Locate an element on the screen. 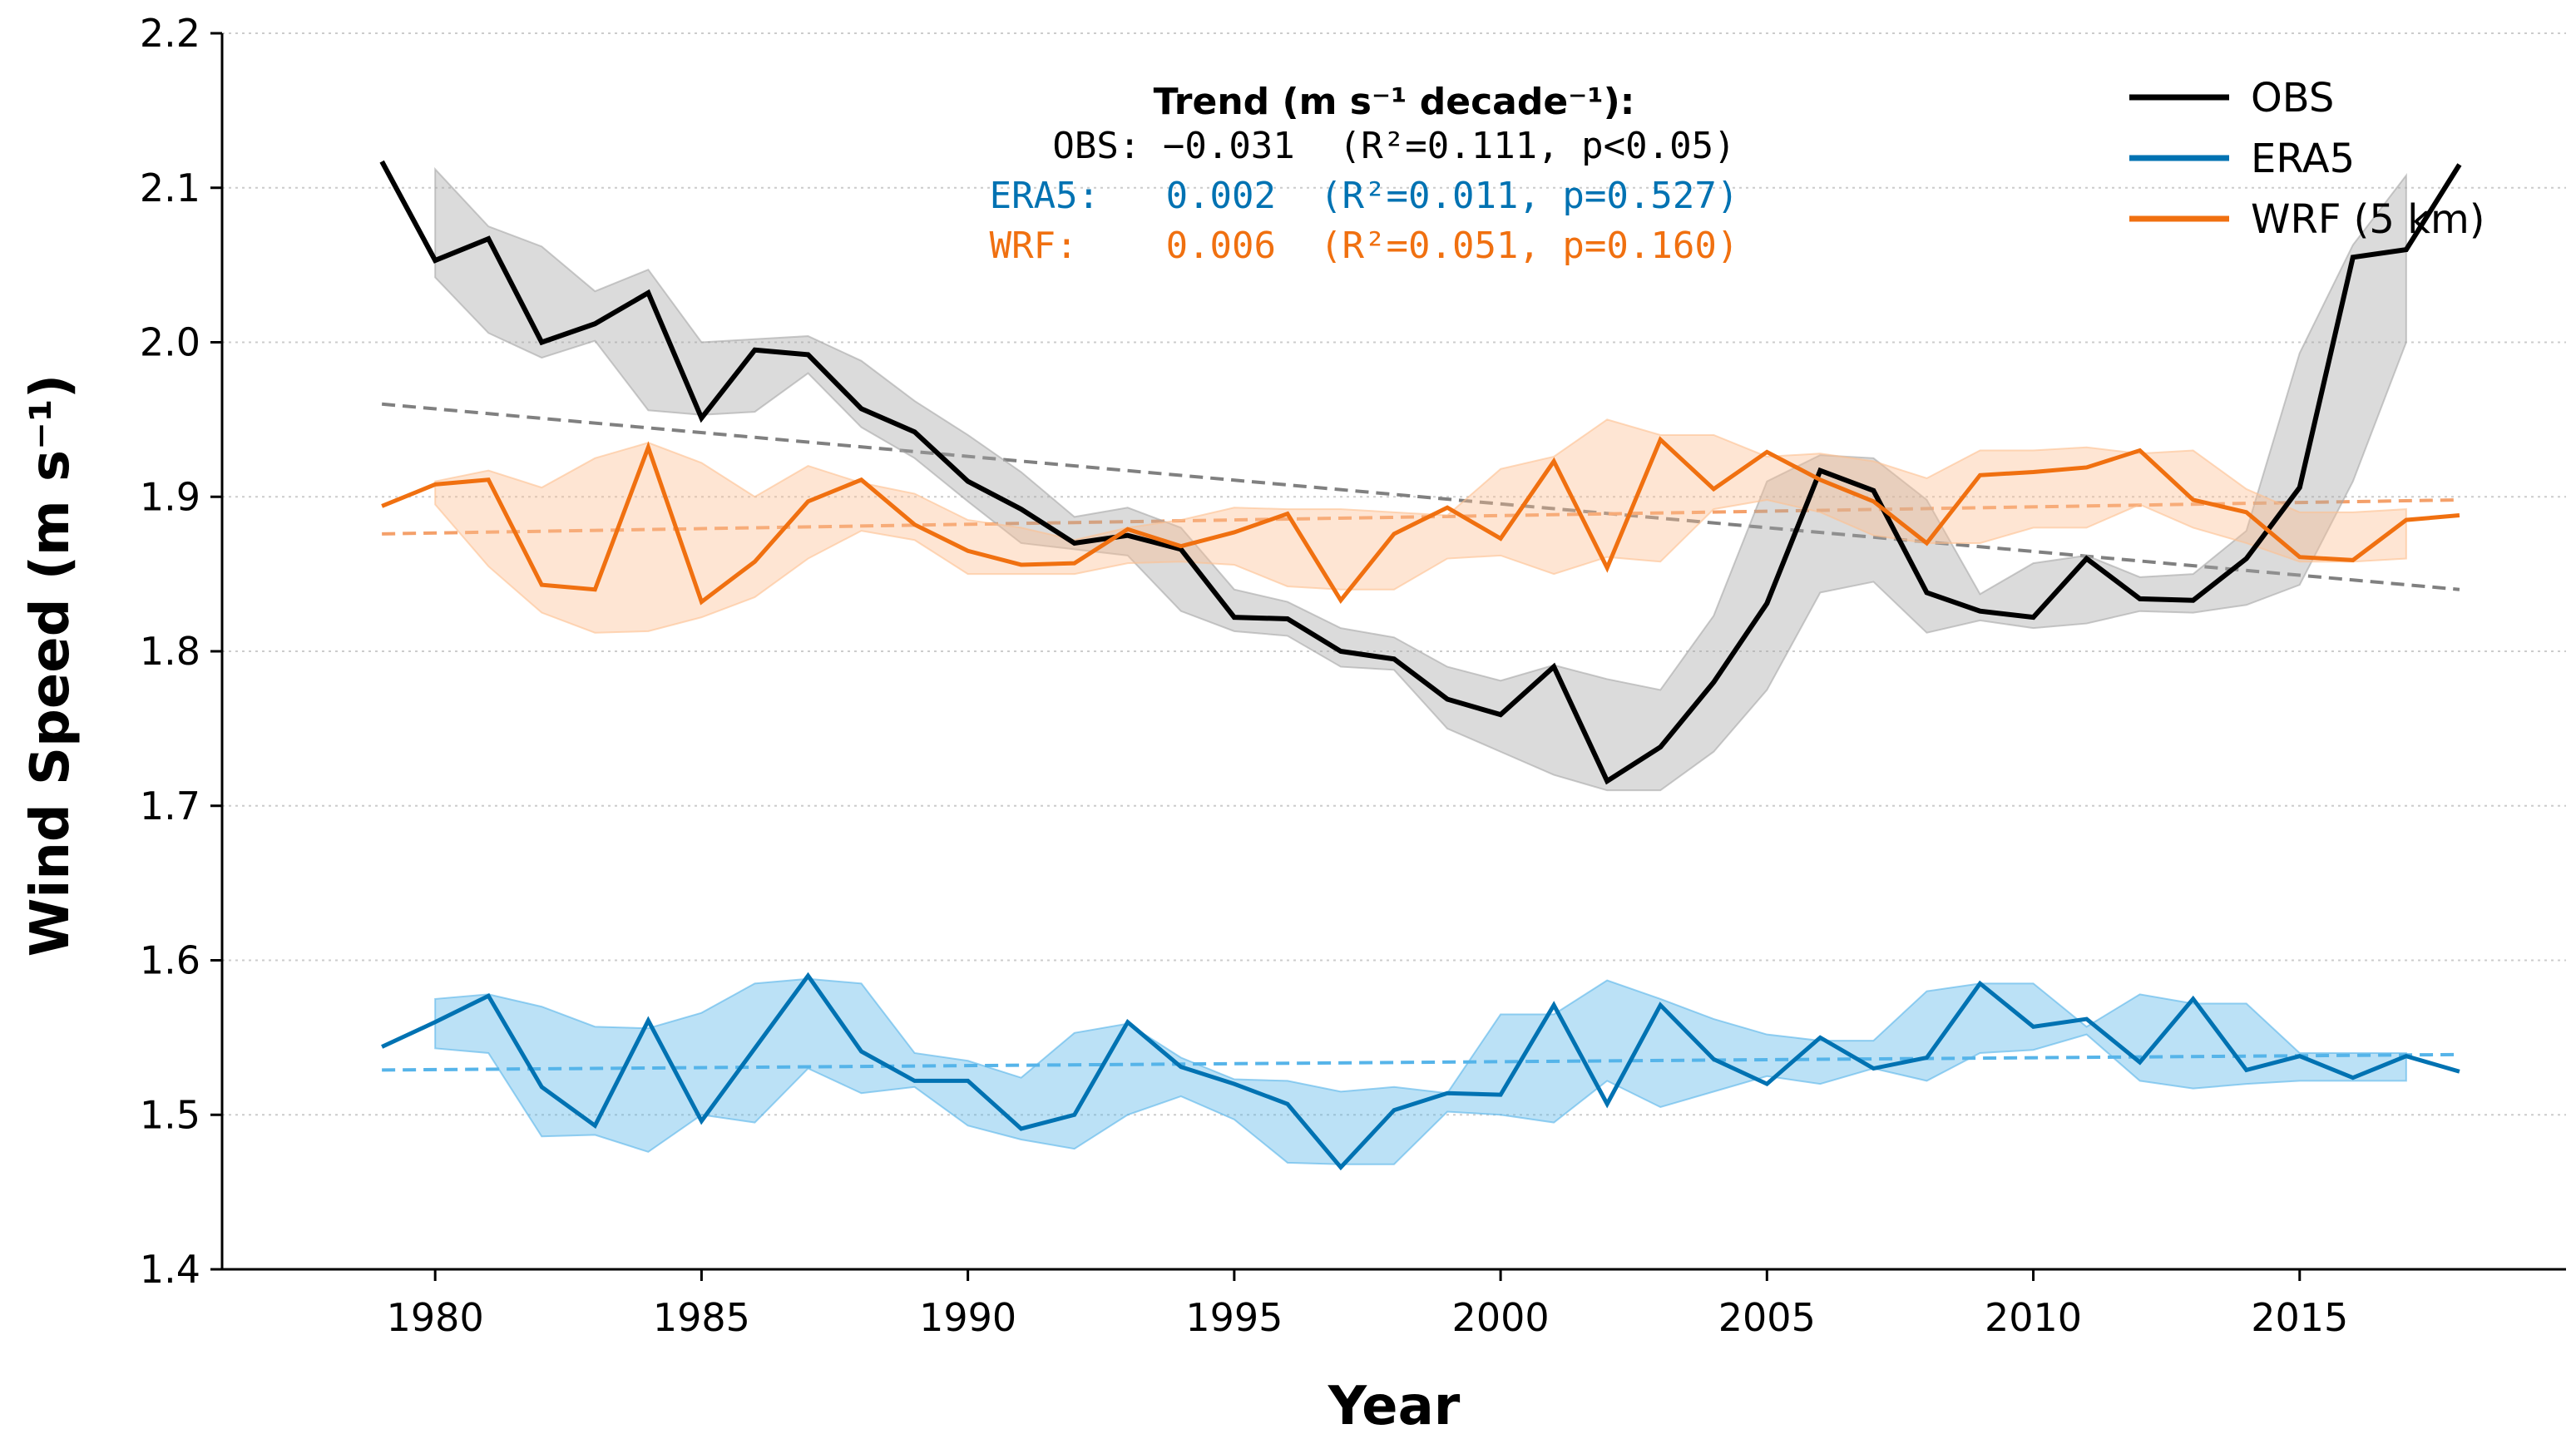 The image size is (2576, 1439). x-tick-label: 1985 is located at coordinates (701, 1317).